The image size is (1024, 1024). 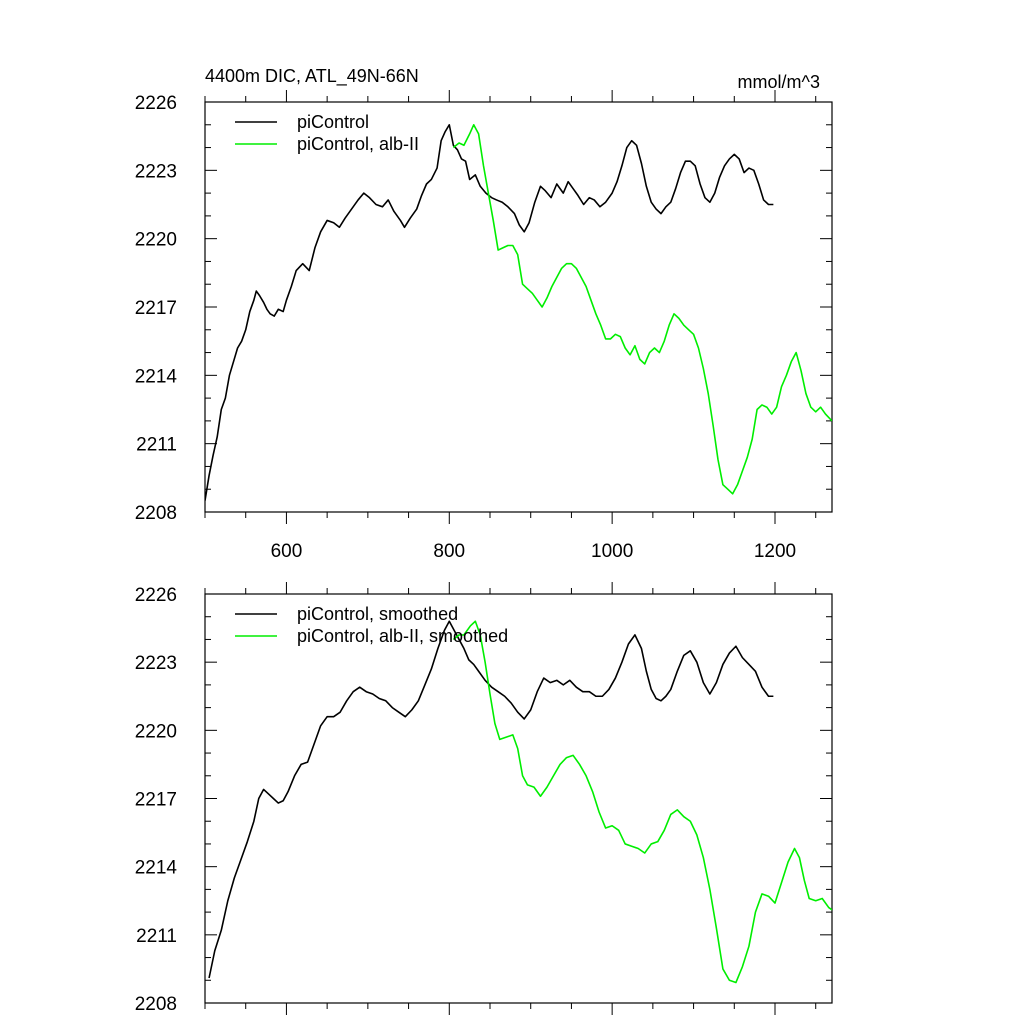 What do you see at coordinates (612, 551) in the screenshot?
I see `x-tick-label: 1000` at bounding box center [612, 551].